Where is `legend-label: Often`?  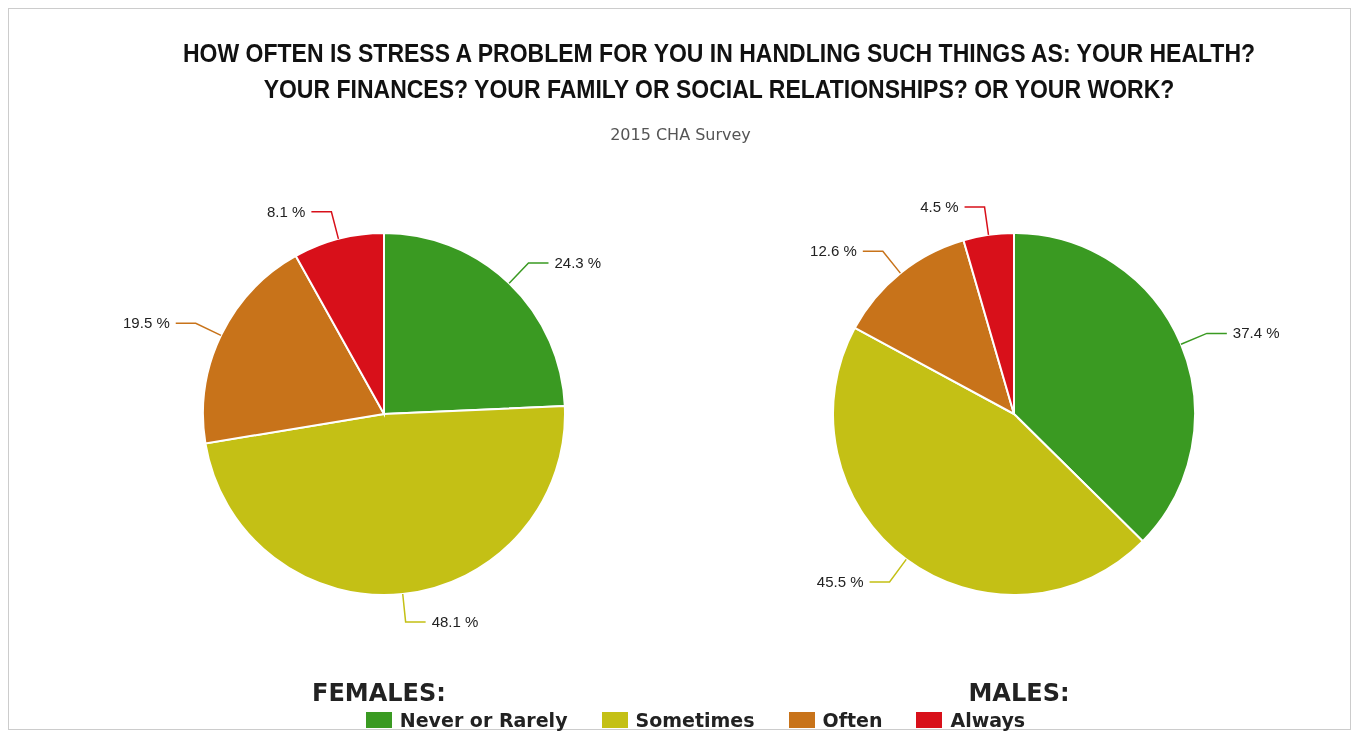 legend-label: Often is located at coordinates (852, 720).